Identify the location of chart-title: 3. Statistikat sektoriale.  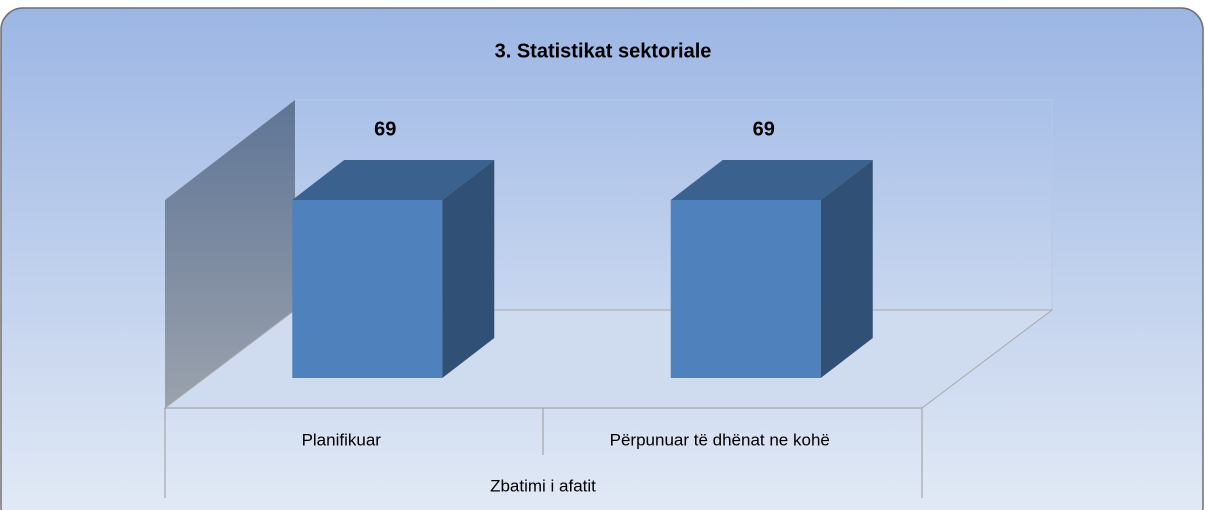
(603, 51).